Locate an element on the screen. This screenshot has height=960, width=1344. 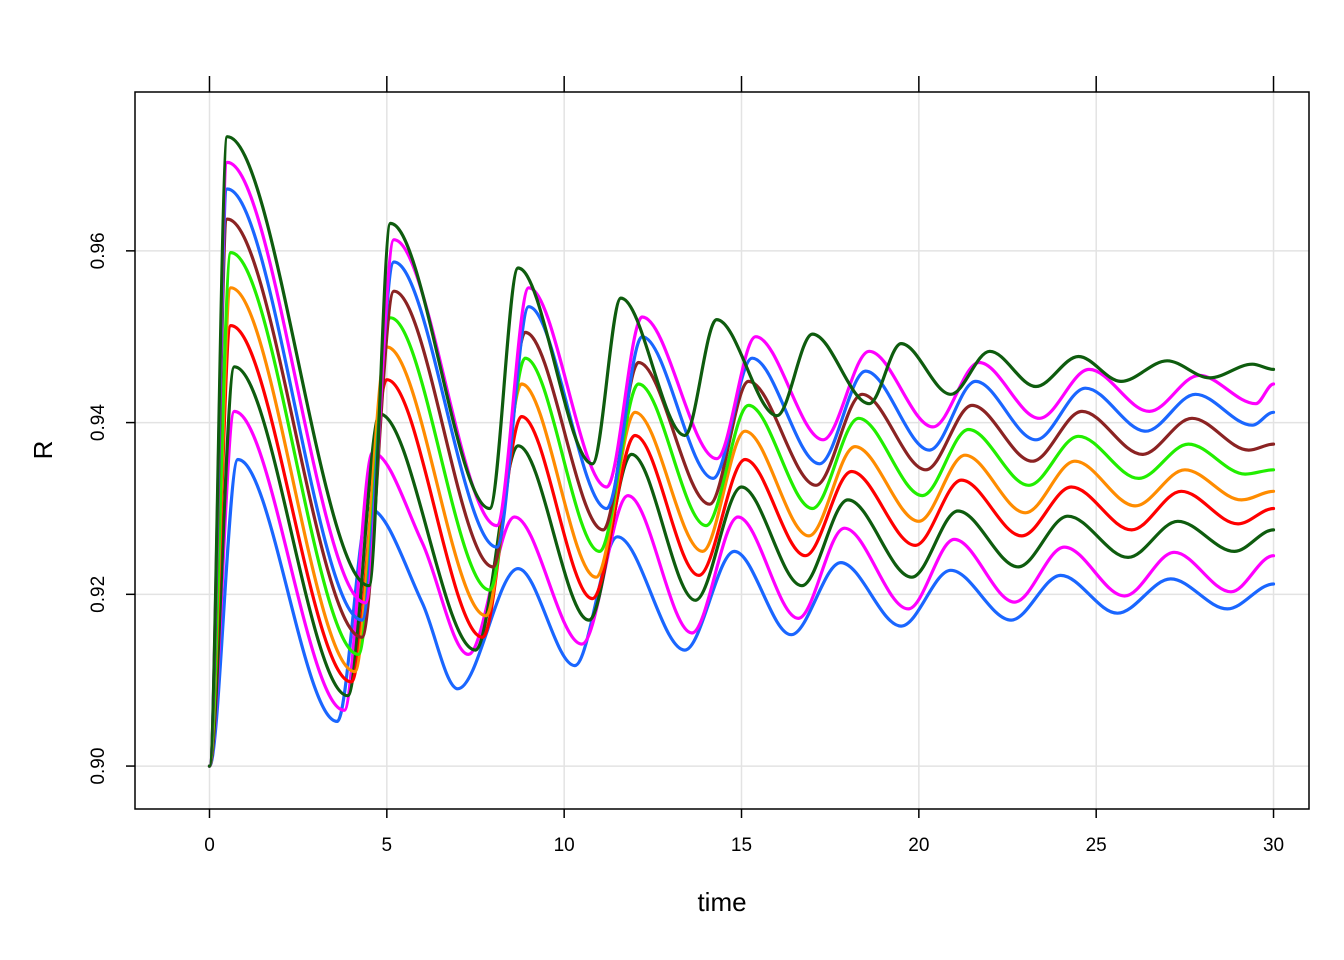
x-tick-label: 25 is located at coordinates (1096, 845).